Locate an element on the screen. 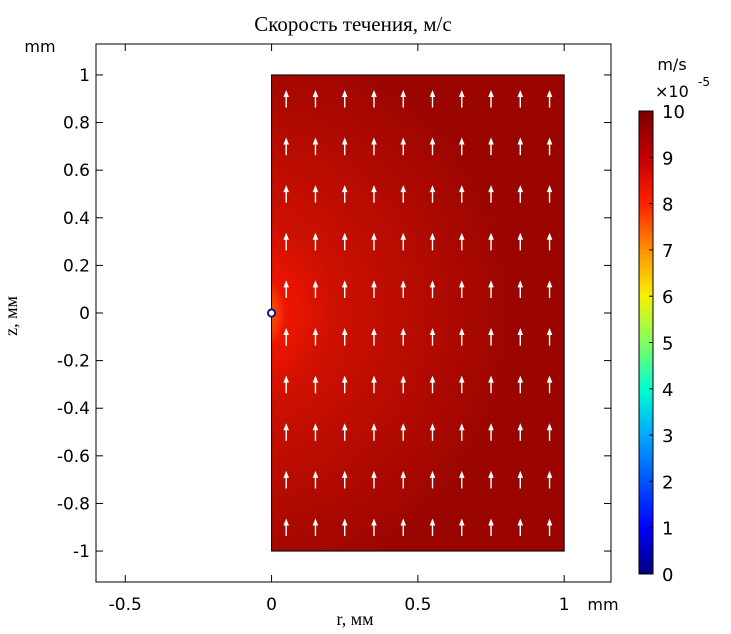  colorbar-tick-label: 5 is located at coordinates (667, 344).